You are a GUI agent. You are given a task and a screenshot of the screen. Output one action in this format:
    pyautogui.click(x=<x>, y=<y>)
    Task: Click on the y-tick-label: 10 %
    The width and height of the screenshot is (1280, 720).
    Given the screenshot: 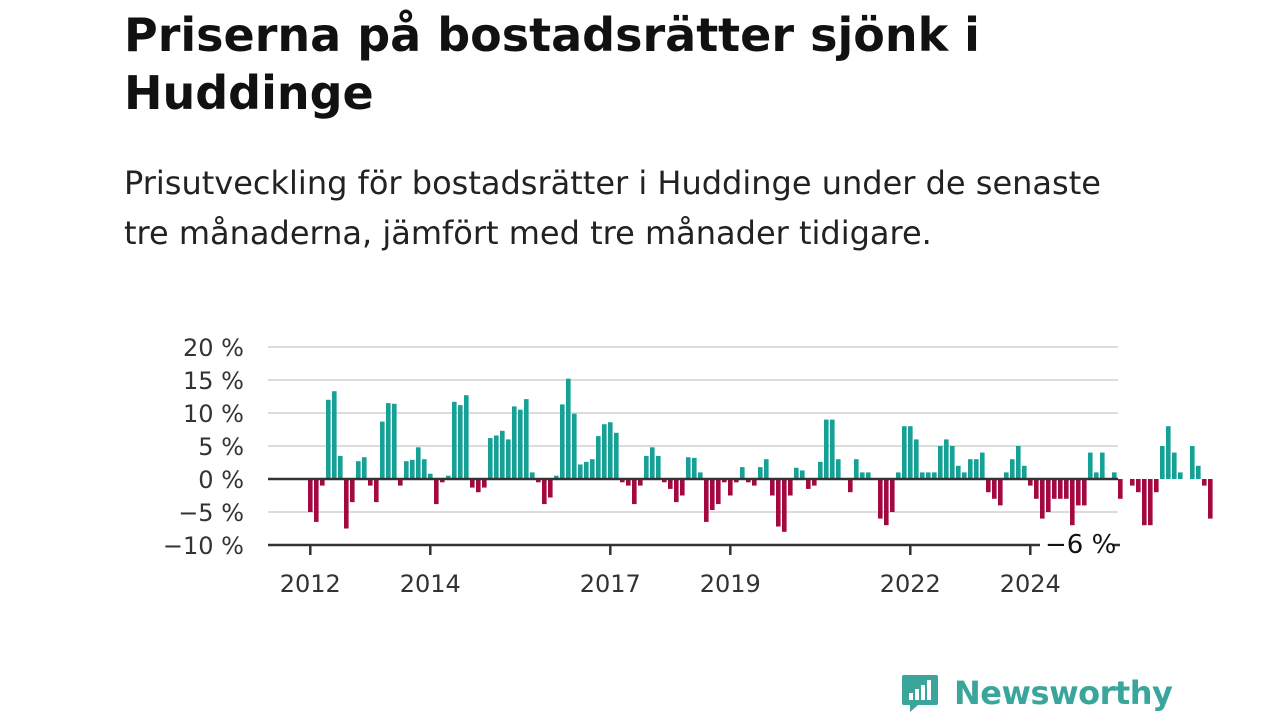 What is the action you would take?
    pyautogui.click(x=213, y=414)
    